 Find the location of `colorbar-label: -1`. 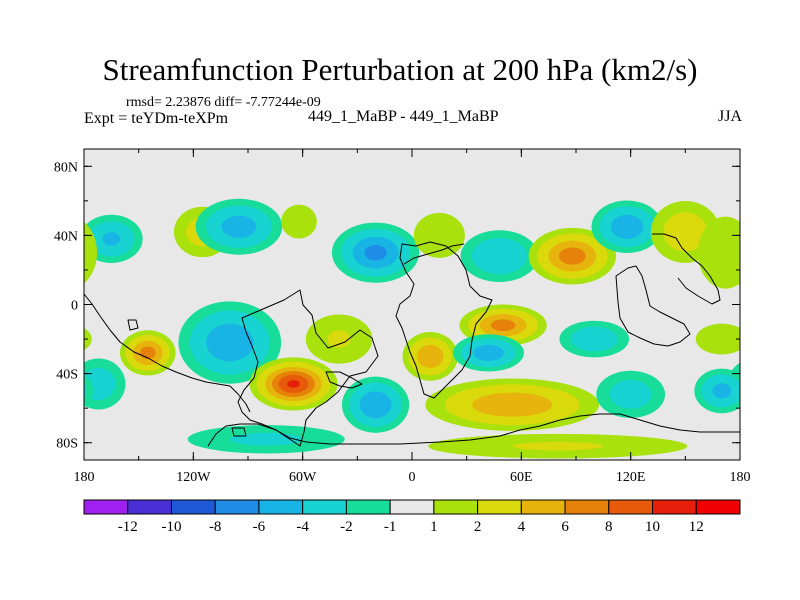

colorbar-label: -1 is located at coordinates (390, 527).